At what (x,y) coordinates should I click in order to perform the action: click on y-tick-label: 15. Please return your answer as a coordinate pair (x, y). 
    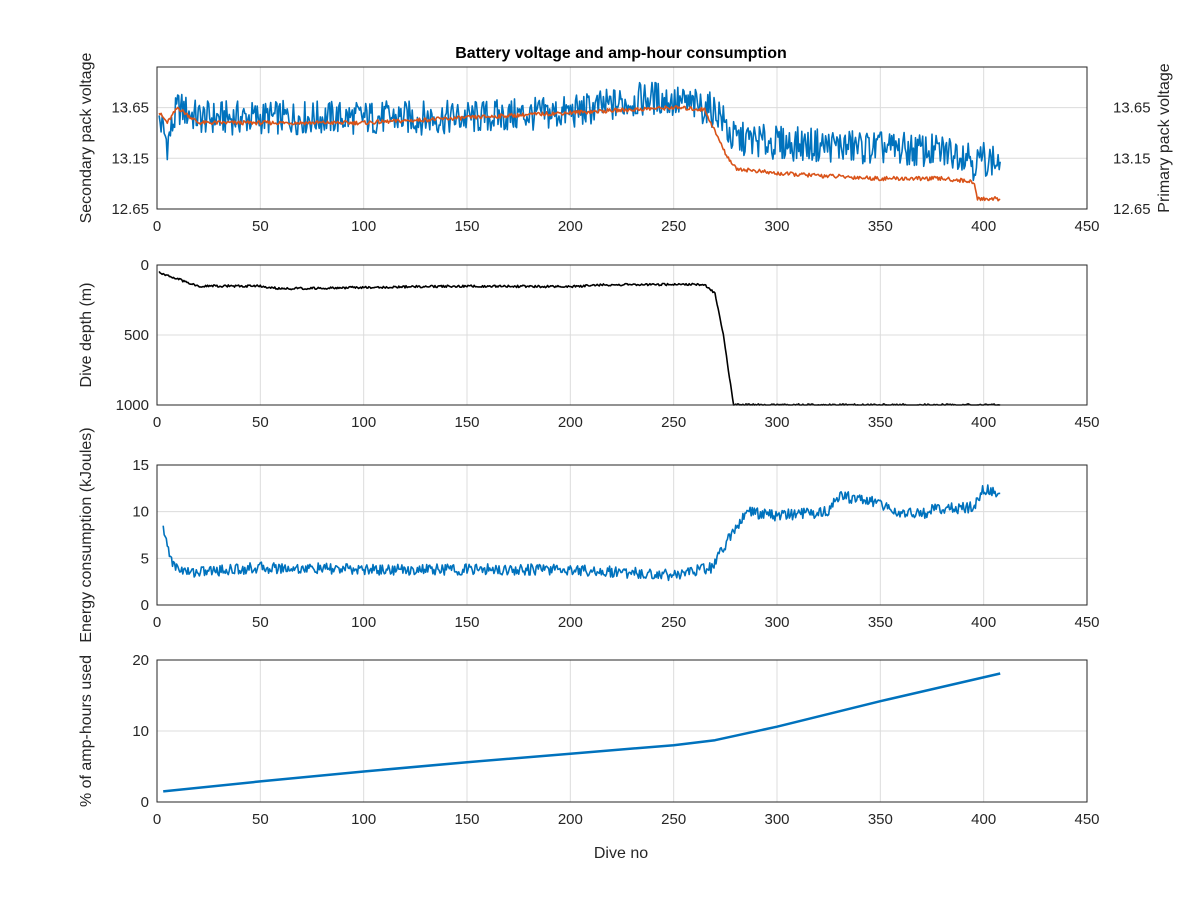
    Looking at the image, I should click on (140, 465).